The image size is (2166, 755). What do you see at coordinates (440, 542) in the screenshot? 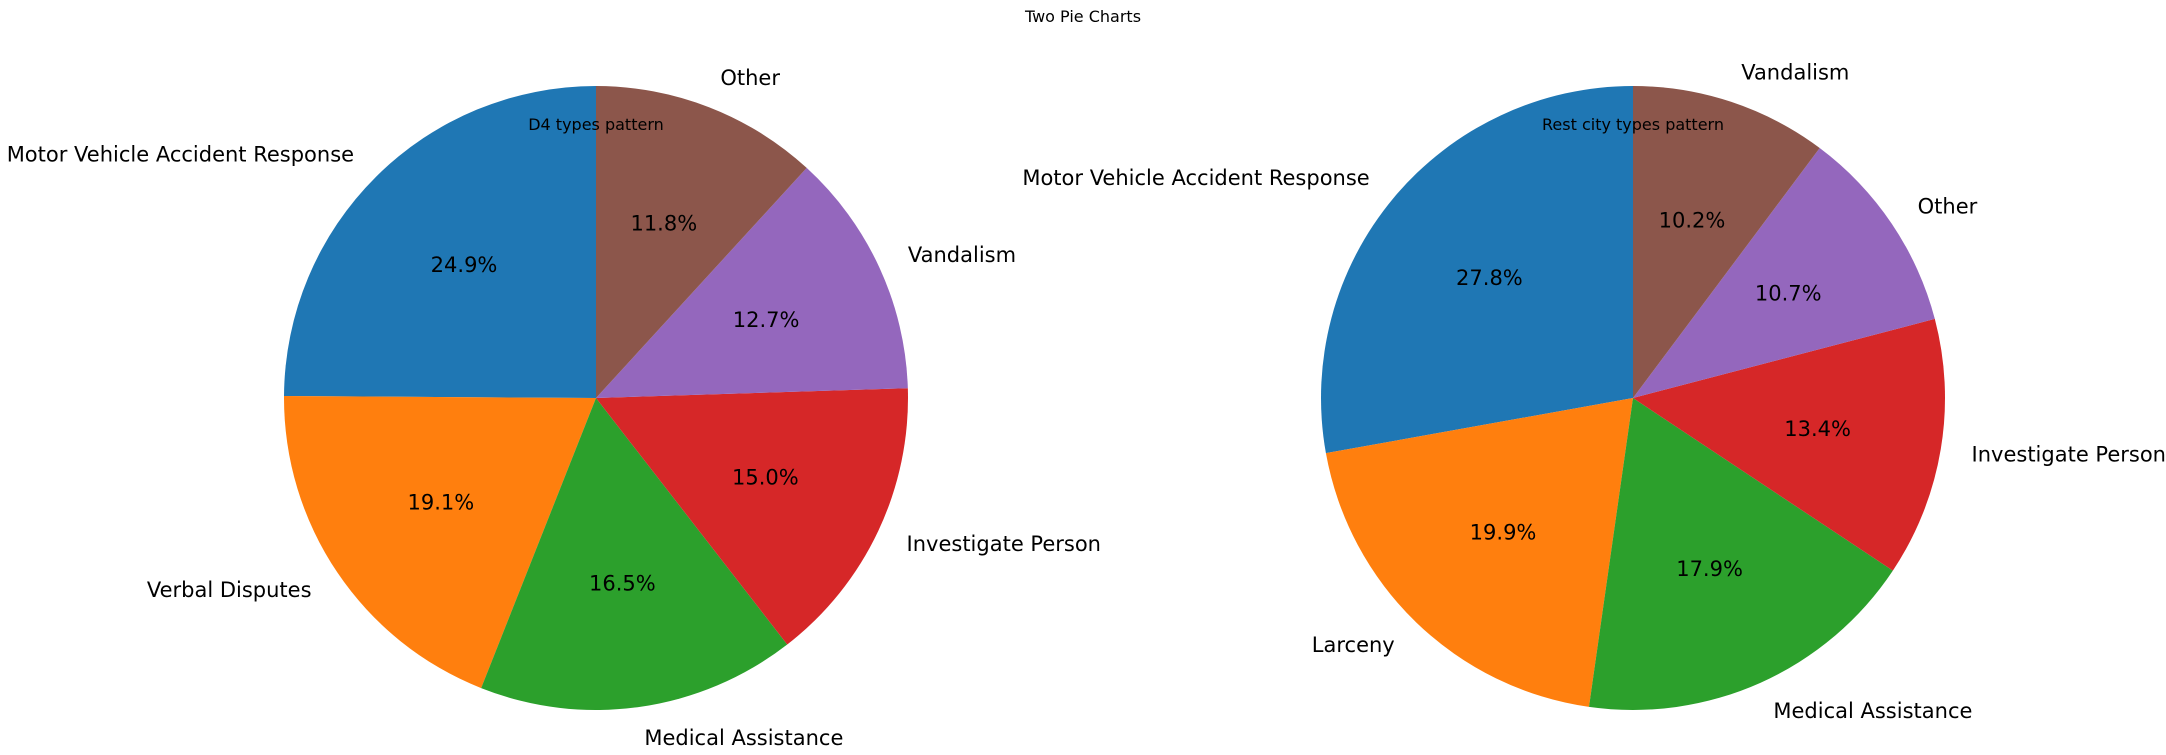
I see `pie-slice-verbal-disputes` at bounding box center [440, 542].